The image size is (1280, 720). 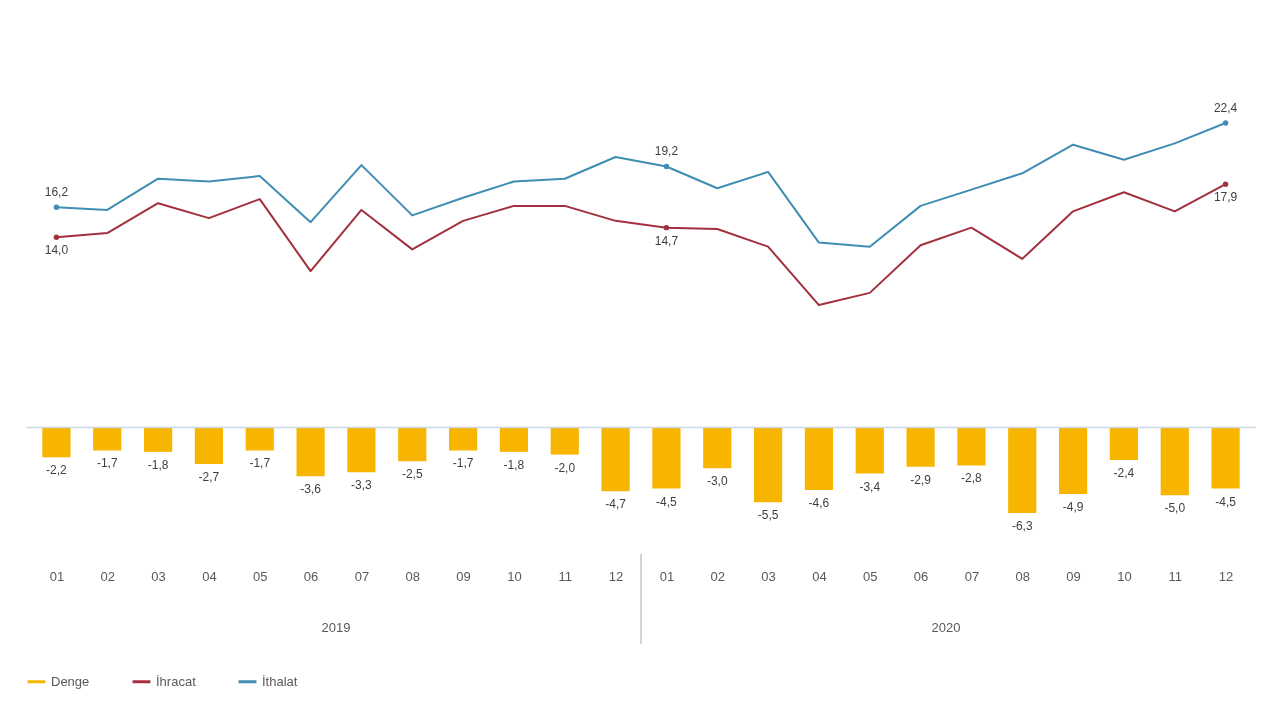 I want to click on data-label: 14,0, so click(x=56, y=250).